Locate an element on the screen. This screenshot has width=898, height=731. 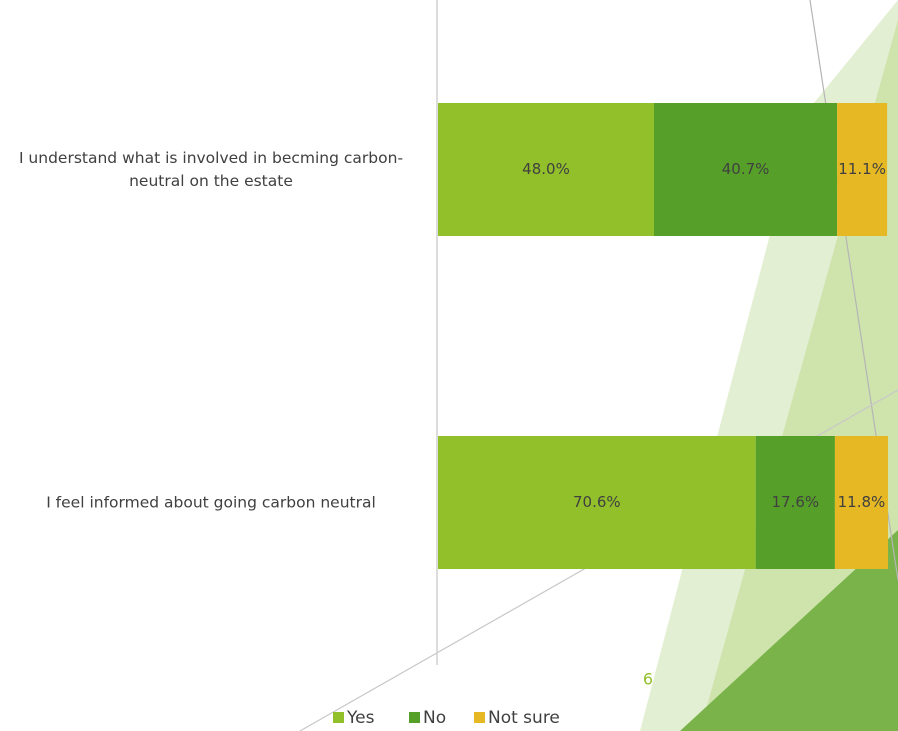
legend-label: Yes is located at coordinates (360, 718).